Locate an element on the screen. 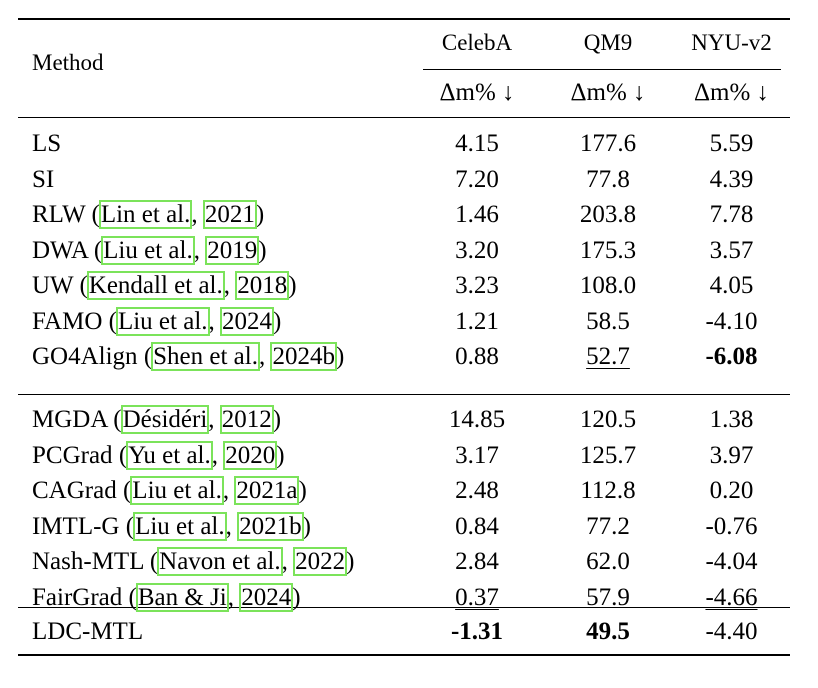 The image size is (818, 688). value-nyu: -4.66 is located at coordinates (731, 597).